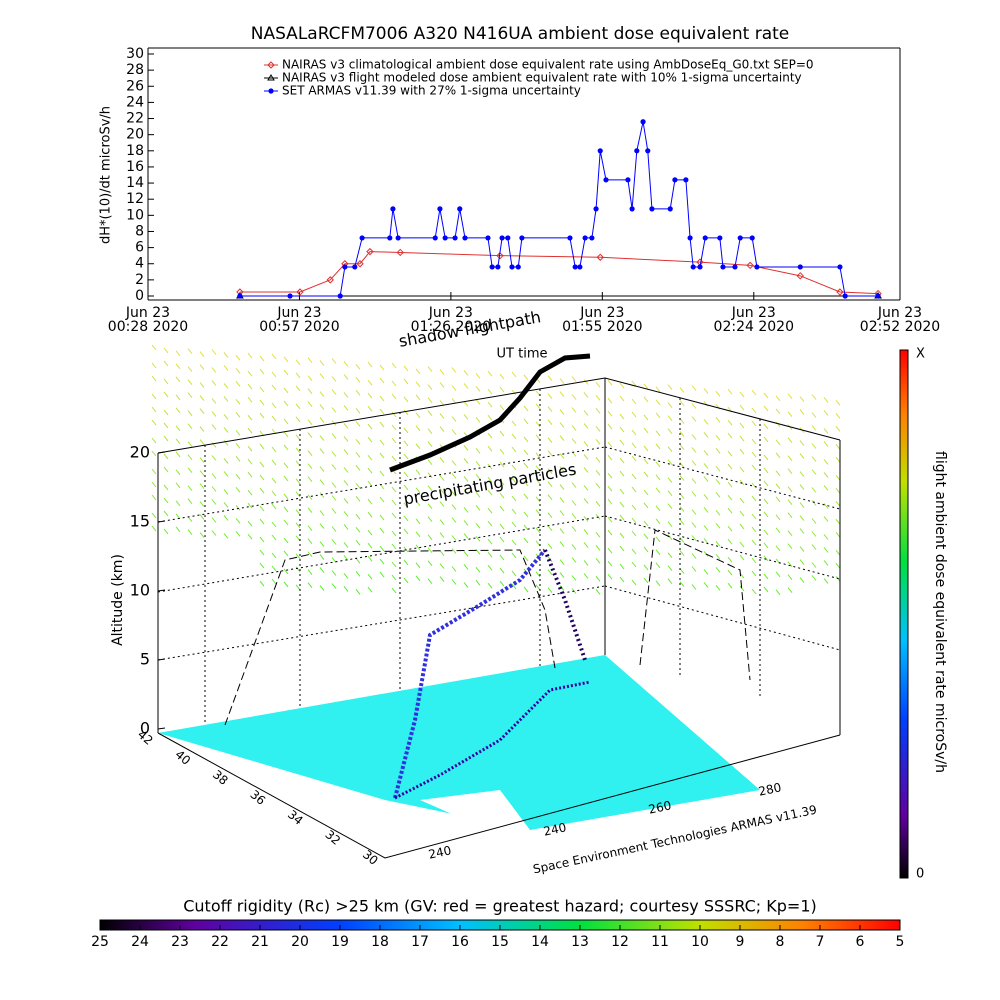 Image resolution: width=1000 pixels, height=1000 pixels. What do you see at coordinates (700, 942) in the screenshot?
I see `colorbar-tick-label: 10` at bounding box center [700, 942].